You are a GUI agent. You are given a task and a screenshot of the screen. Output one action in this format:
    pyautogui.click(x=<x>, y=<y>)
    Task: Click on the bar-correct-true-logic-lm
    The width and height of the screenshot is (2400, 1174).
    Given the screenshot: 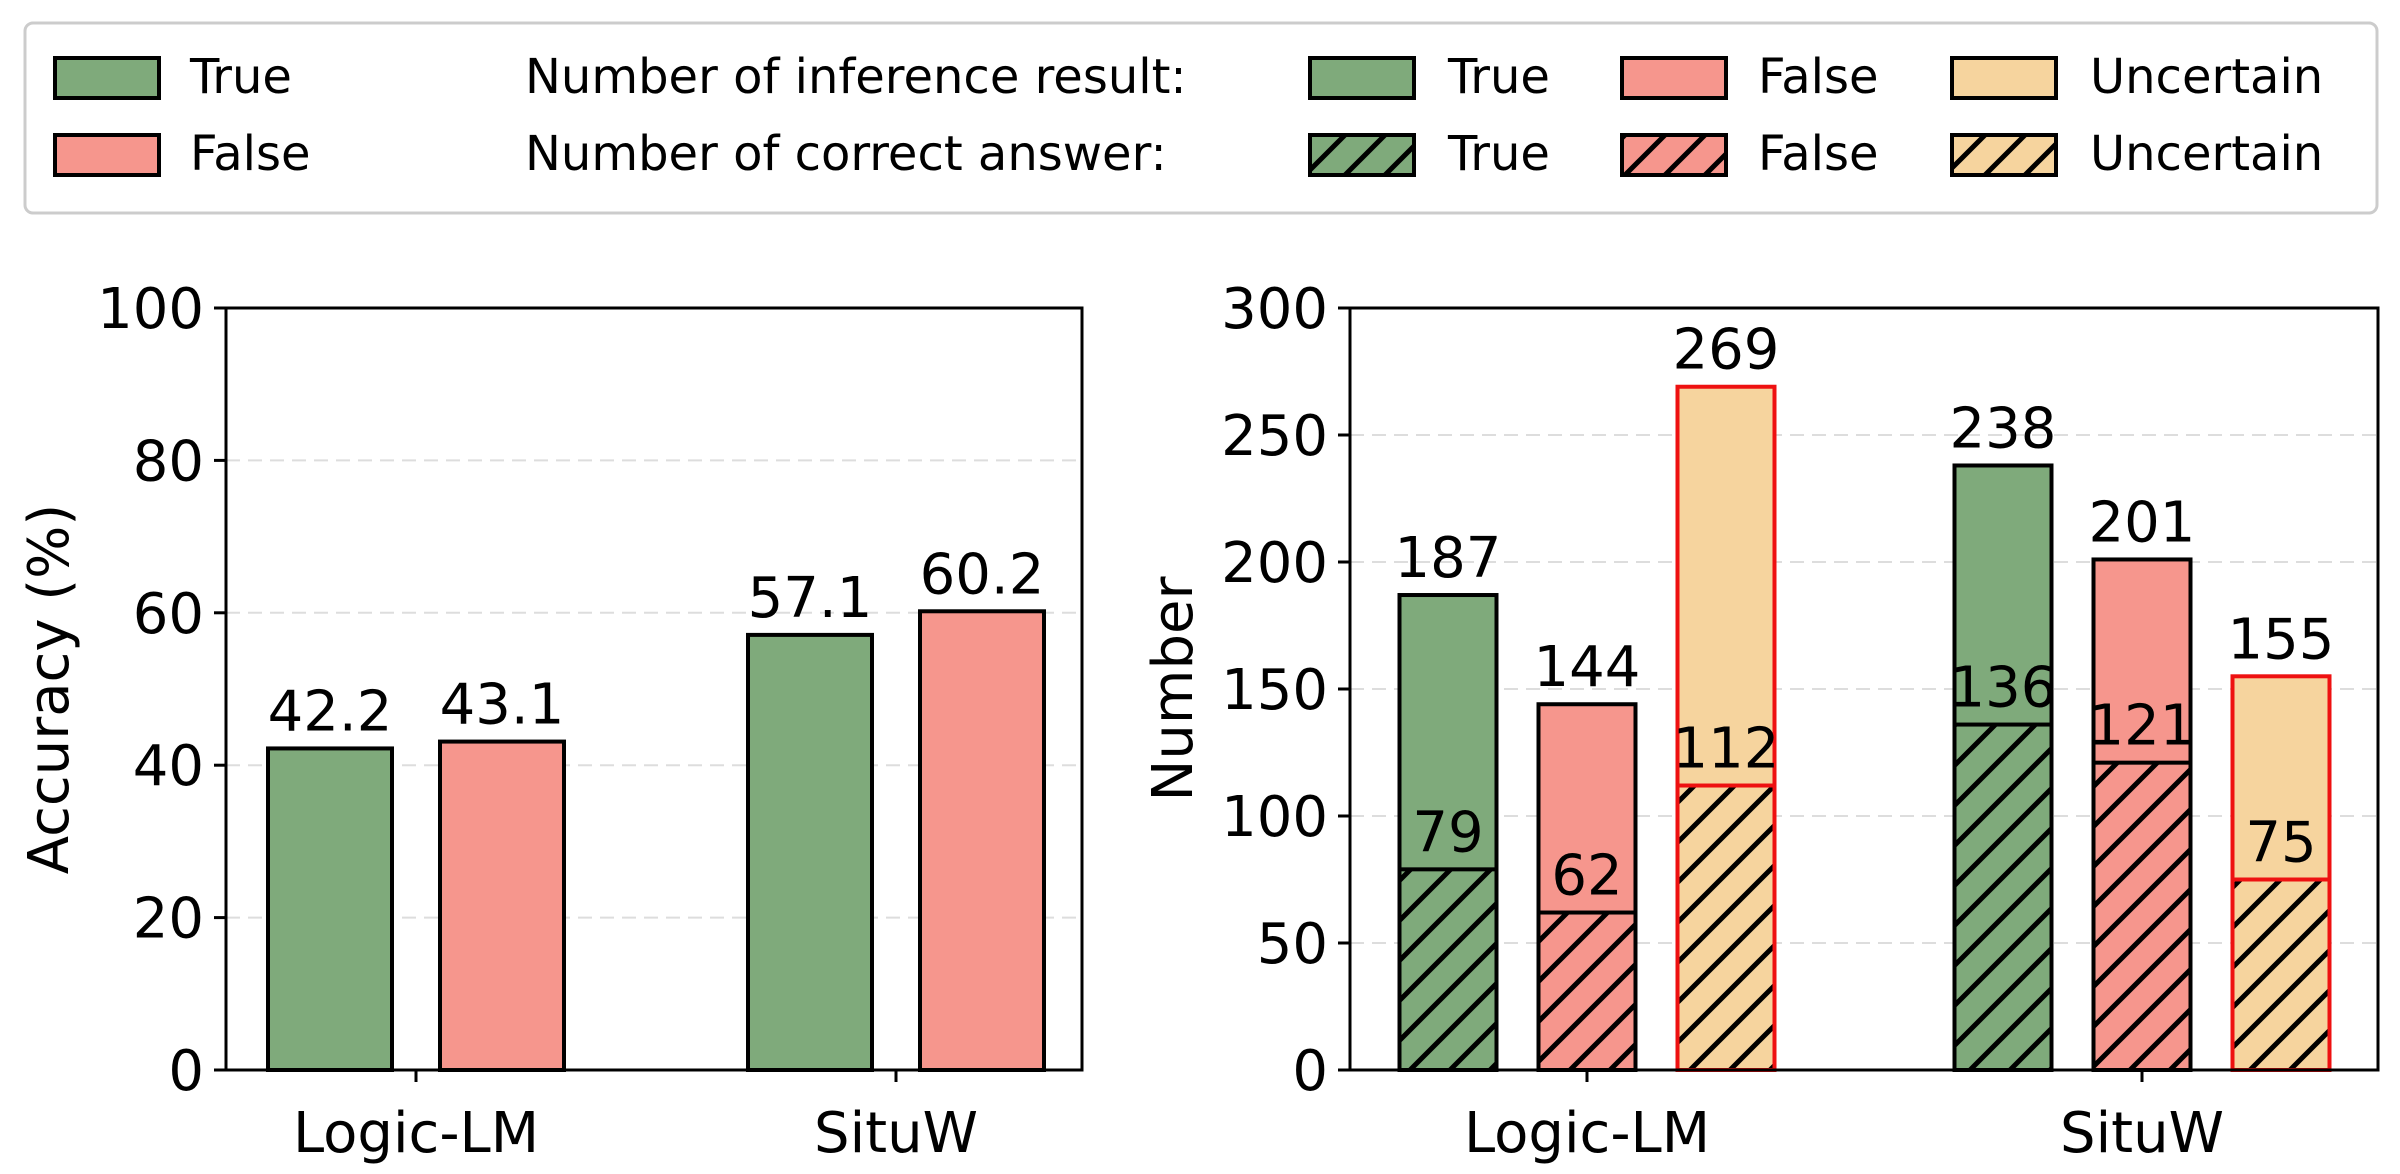 What is the action you would take?
    pyautogui.click(x=1448, y=970)
    